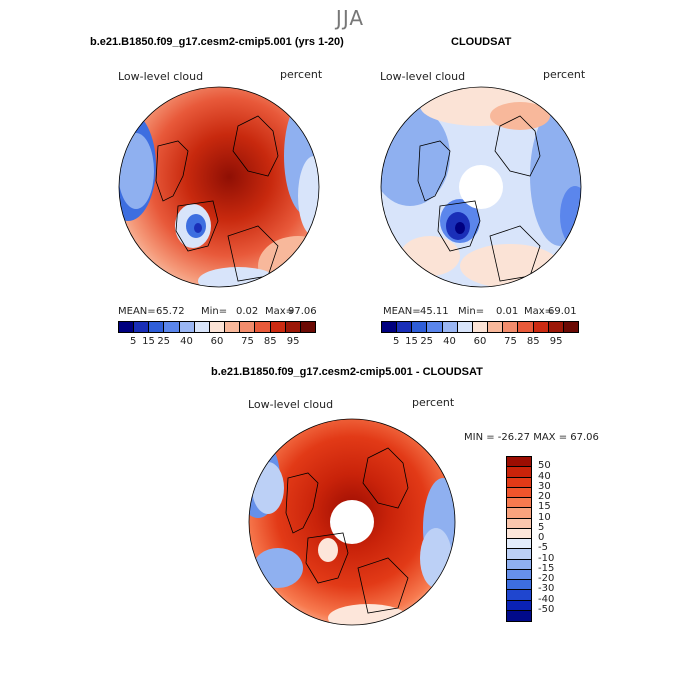 The image size is (700, 700). What do you see at coordinates (161, 76) in the screenshot?
I see `panel1-variable-label: Low-level cloud` at bounding box center [161, 76].